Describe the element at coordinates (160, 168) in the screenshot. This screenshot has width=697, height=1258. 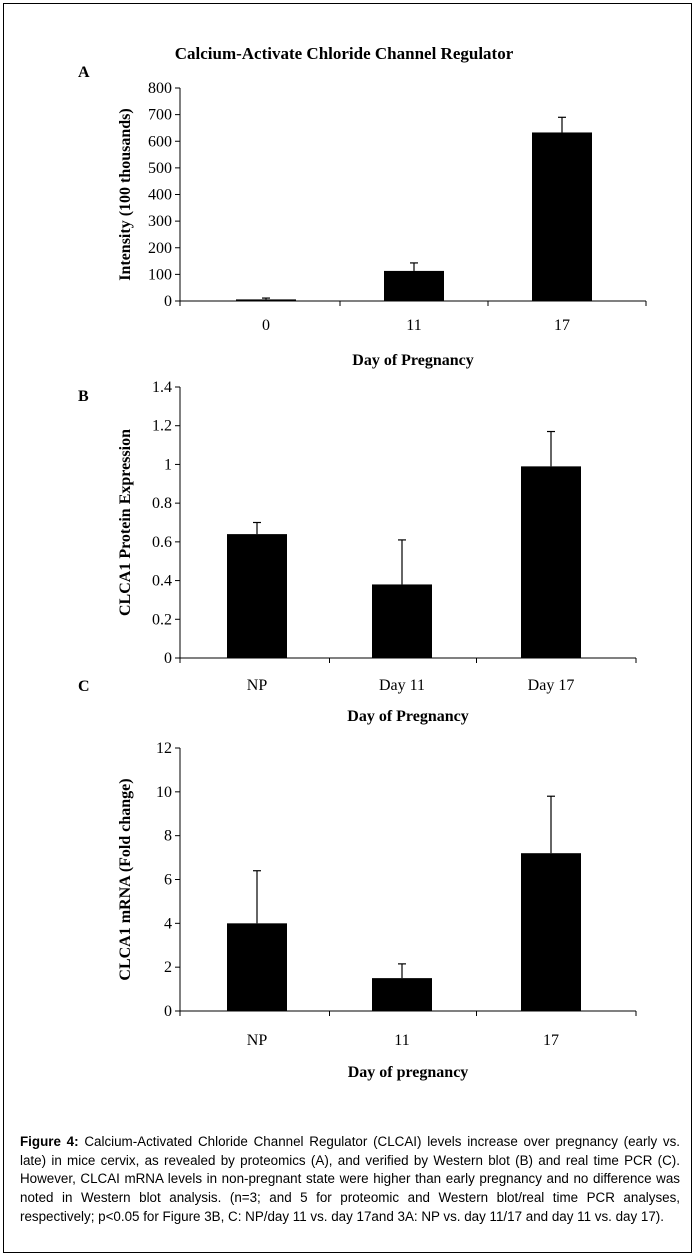
I see `y-tick-label: 500` at that location.